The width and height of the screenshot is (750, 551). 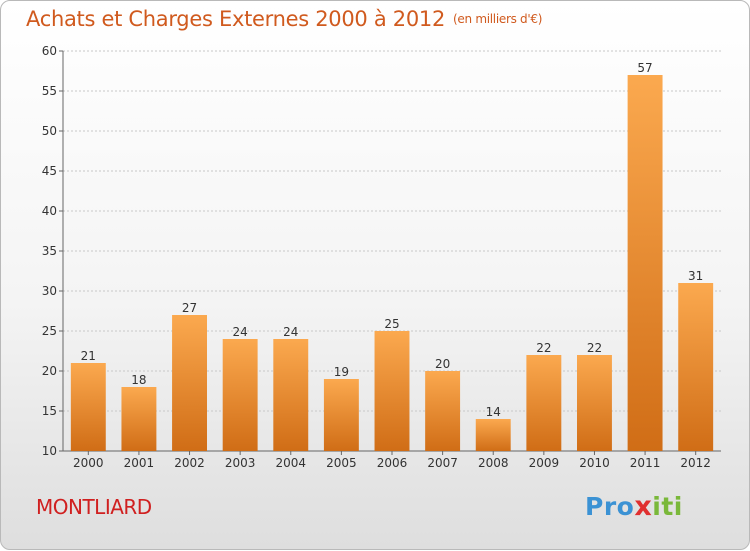 I want to click on y-tick-label: 55, so click(x=49, y=91).